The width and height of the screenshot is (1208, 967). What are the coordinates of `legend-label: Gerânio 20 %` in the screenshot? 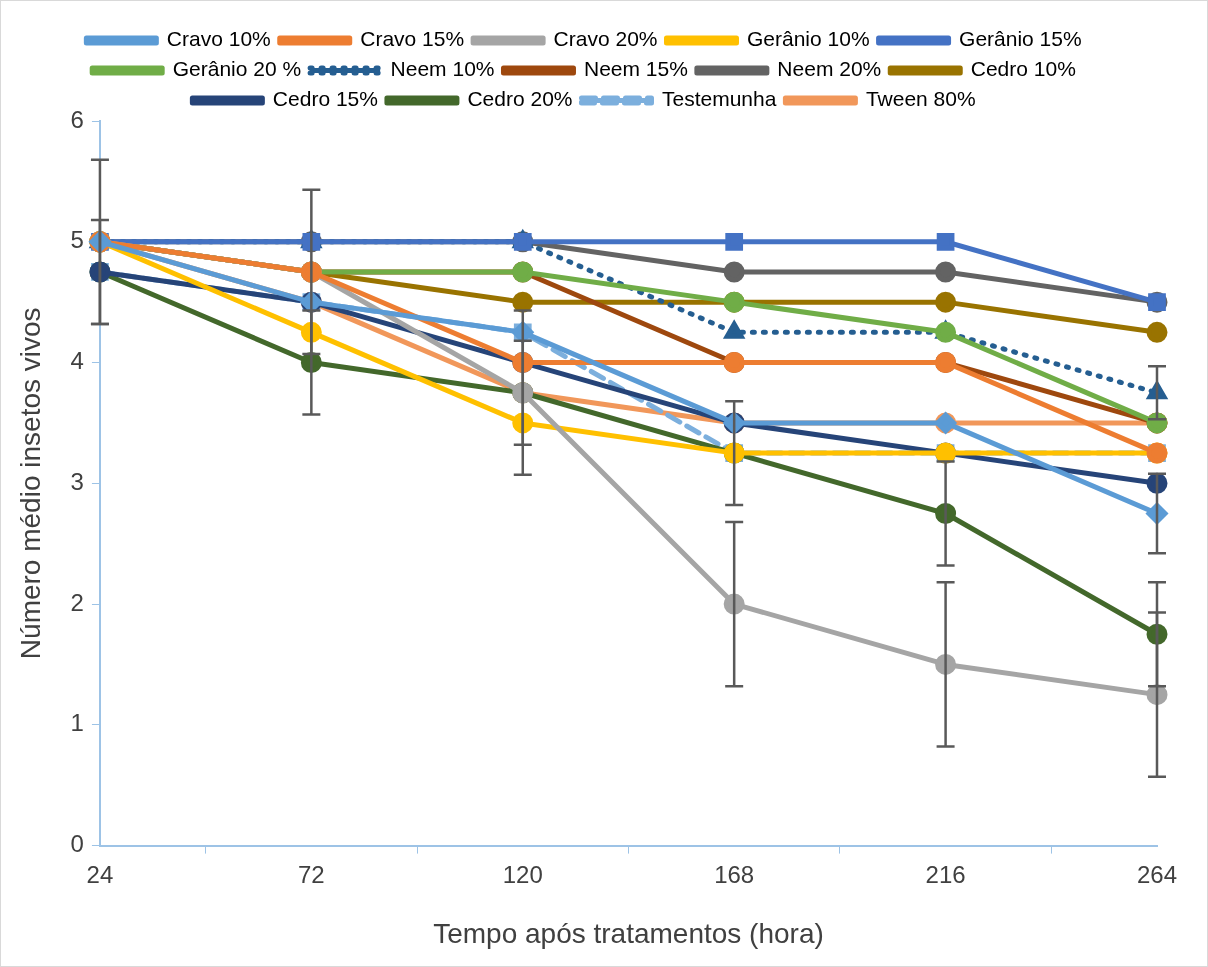 It's located at (237, 69).